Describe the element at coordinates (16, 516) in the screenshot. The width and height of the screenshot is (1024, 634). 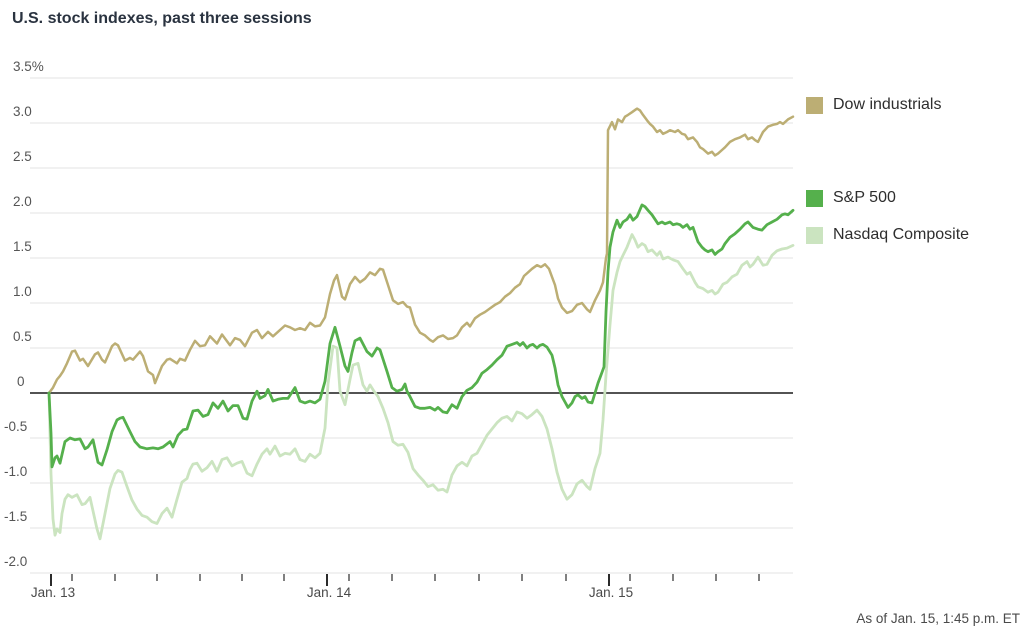
I see `y-axis-tick-label: -1.5` at that location.